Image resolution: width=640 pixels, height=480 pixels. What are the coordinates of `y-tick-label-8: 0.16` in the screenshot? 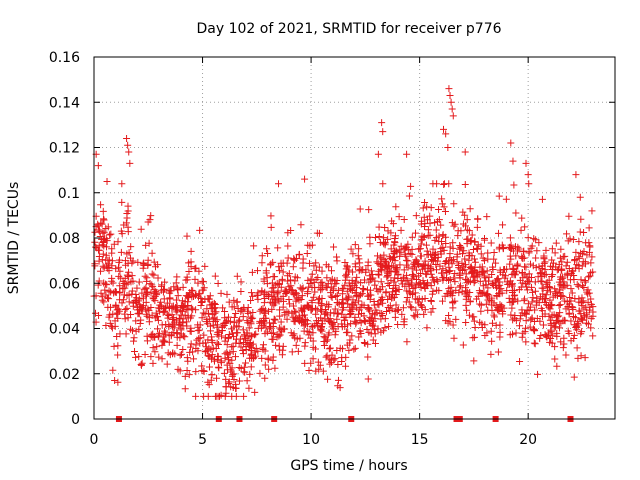 It's located at (64, 58).